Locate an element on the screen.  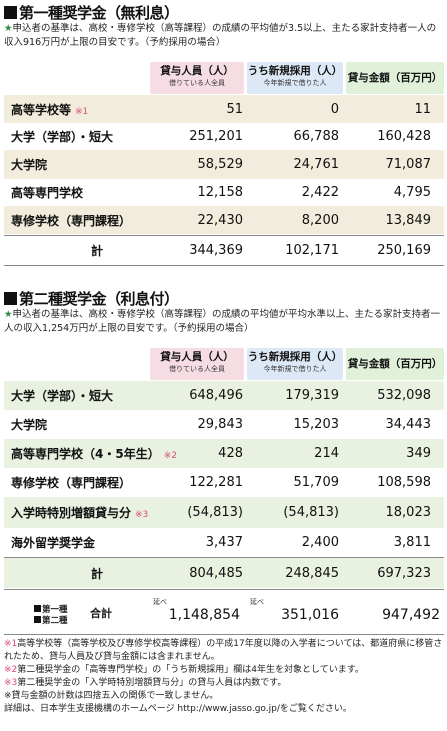
footnote: ※3第二種奨学金の「入学時特別増額貸与分」の貸与人員は内数です。 is located at coordinates (145, 683).